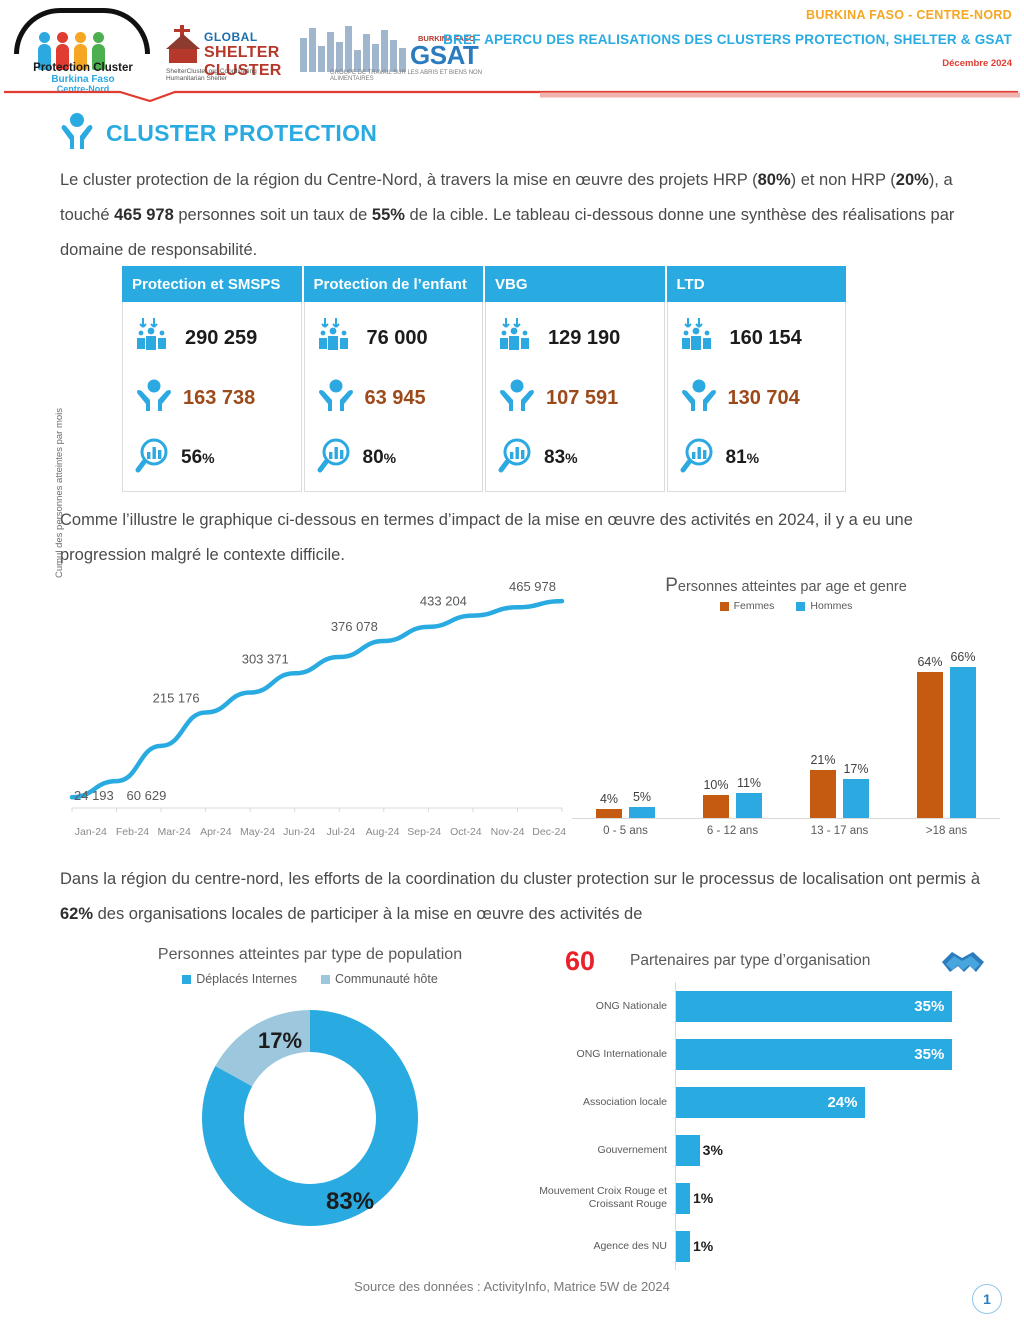 The width and height of the screenshot is (1024, 1325). Describe the element at coordinates (603, 1197) in the screenshot. I see `partner-label: Mouvement Croix Rouge et Croissant Rouge` at that location.